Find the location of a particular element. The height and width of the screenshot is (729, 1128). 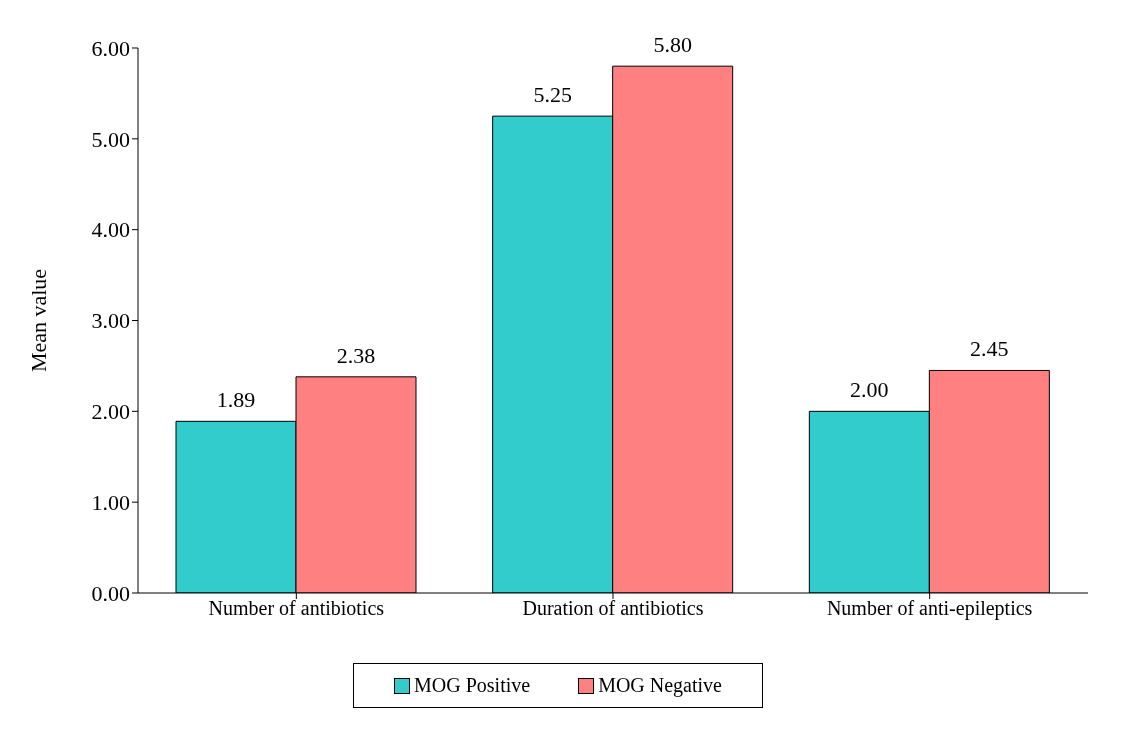

x-tick-label: Number of anti-epileptics is located at coordinates (929, 609).